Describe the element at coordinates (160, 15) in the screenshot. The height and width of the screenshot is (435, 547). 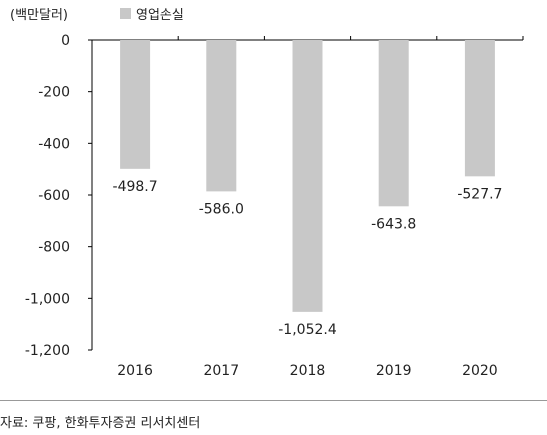
I see `legend-label: 영업손실` at that location.